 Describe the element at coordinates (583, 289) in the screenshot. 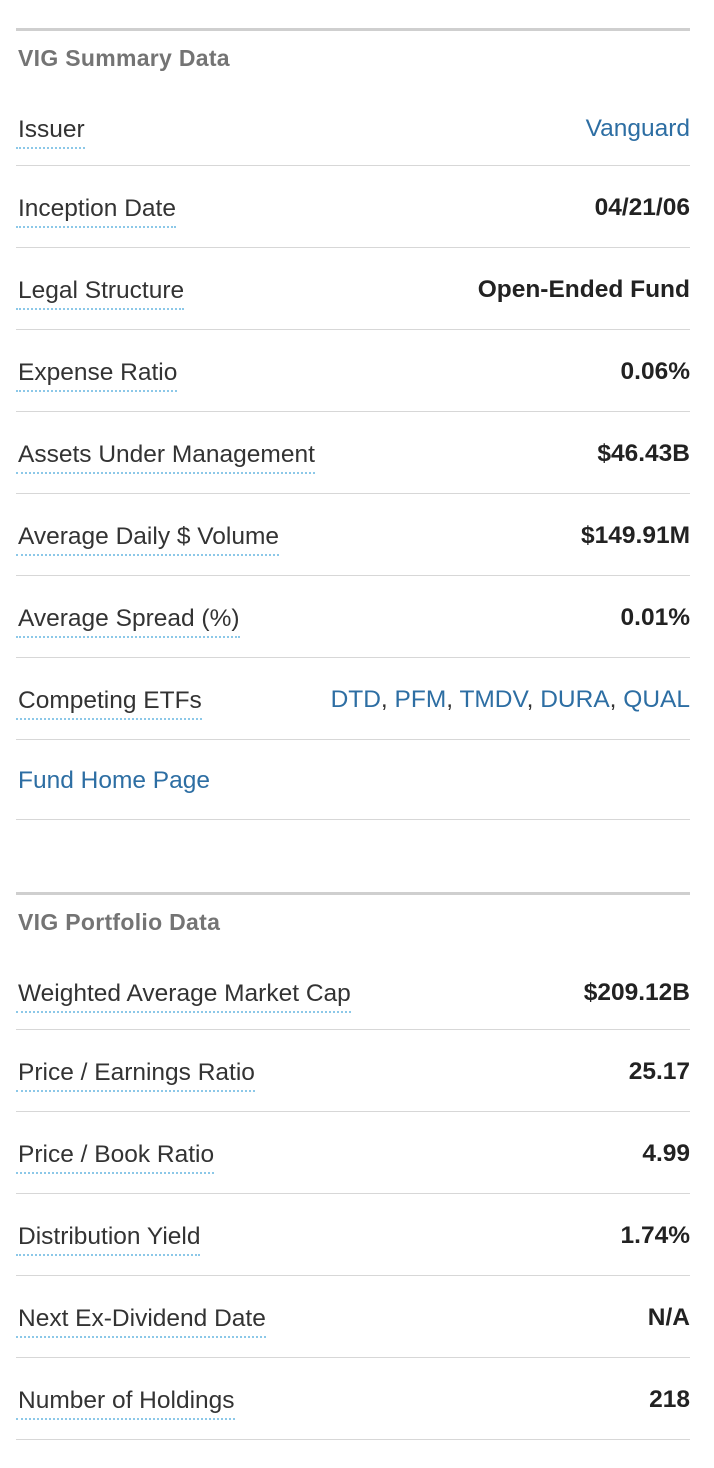

I see `legal-structure-value: Open-Ended Fund` at that location.